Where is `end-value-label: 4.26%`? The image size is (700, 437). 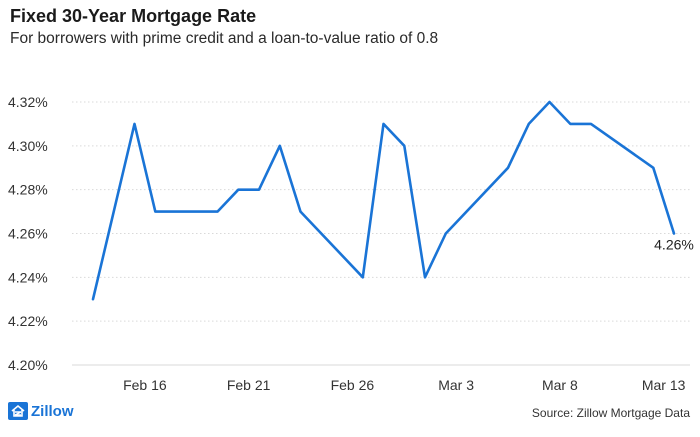
end-value-label: 4.26% is located at coordinates (674, 245).